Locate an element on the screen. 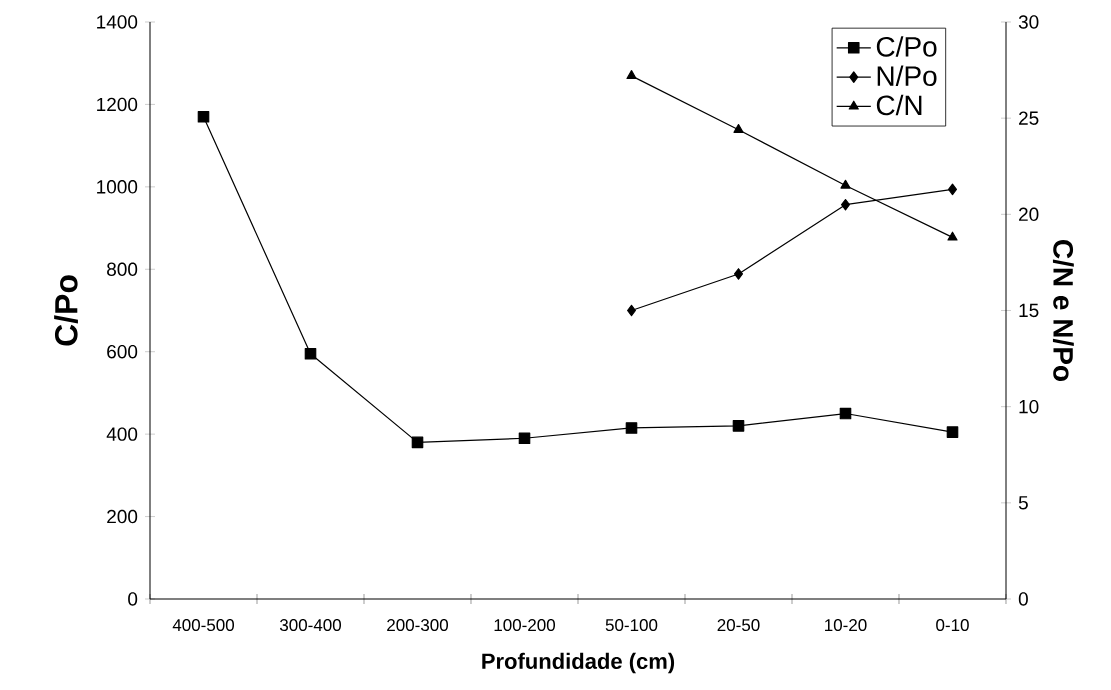 The image size is (1111, 690). y-tick-label: 1400 is located at coordinates (117, 22).